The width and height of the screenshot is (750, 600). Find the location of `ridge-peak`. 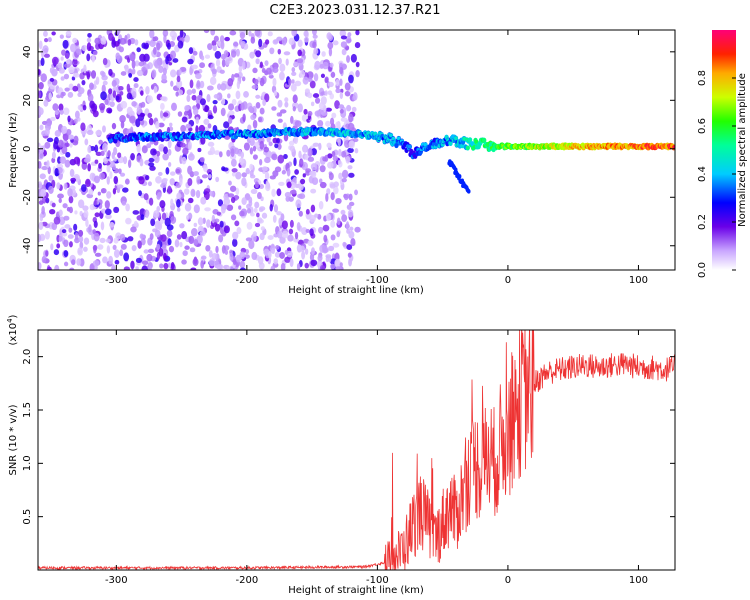

ridge-peak is located at coordinates (673, 146).